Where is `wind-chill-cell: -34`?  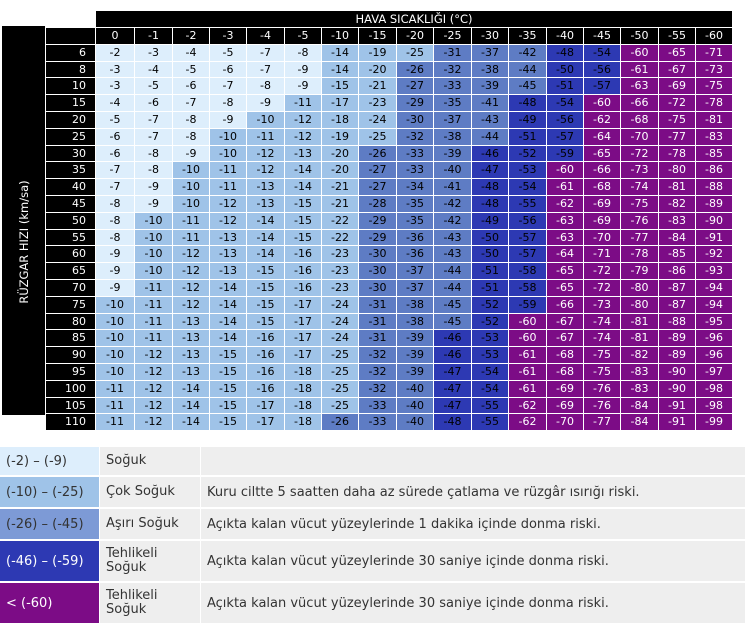
wind-chill-cell: -34 is located at coordinates (415, 187).